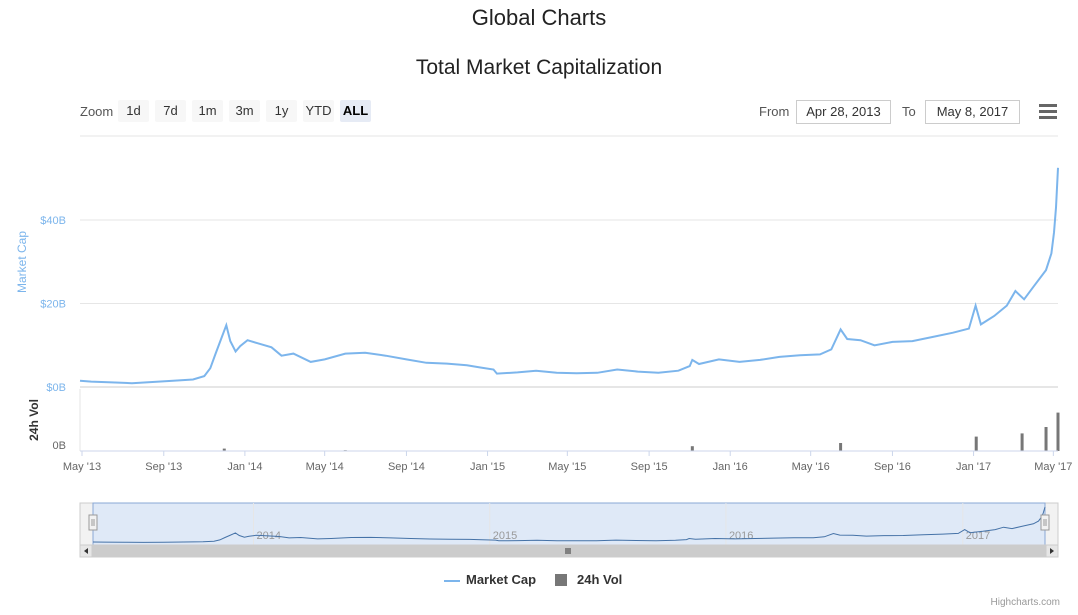 Image resolution: width=1078 pixels, height=615 pixels. Describe the element at coordinates (163, 467) in the screenshot. I see `x-tick-label: Sep '13` at that location.